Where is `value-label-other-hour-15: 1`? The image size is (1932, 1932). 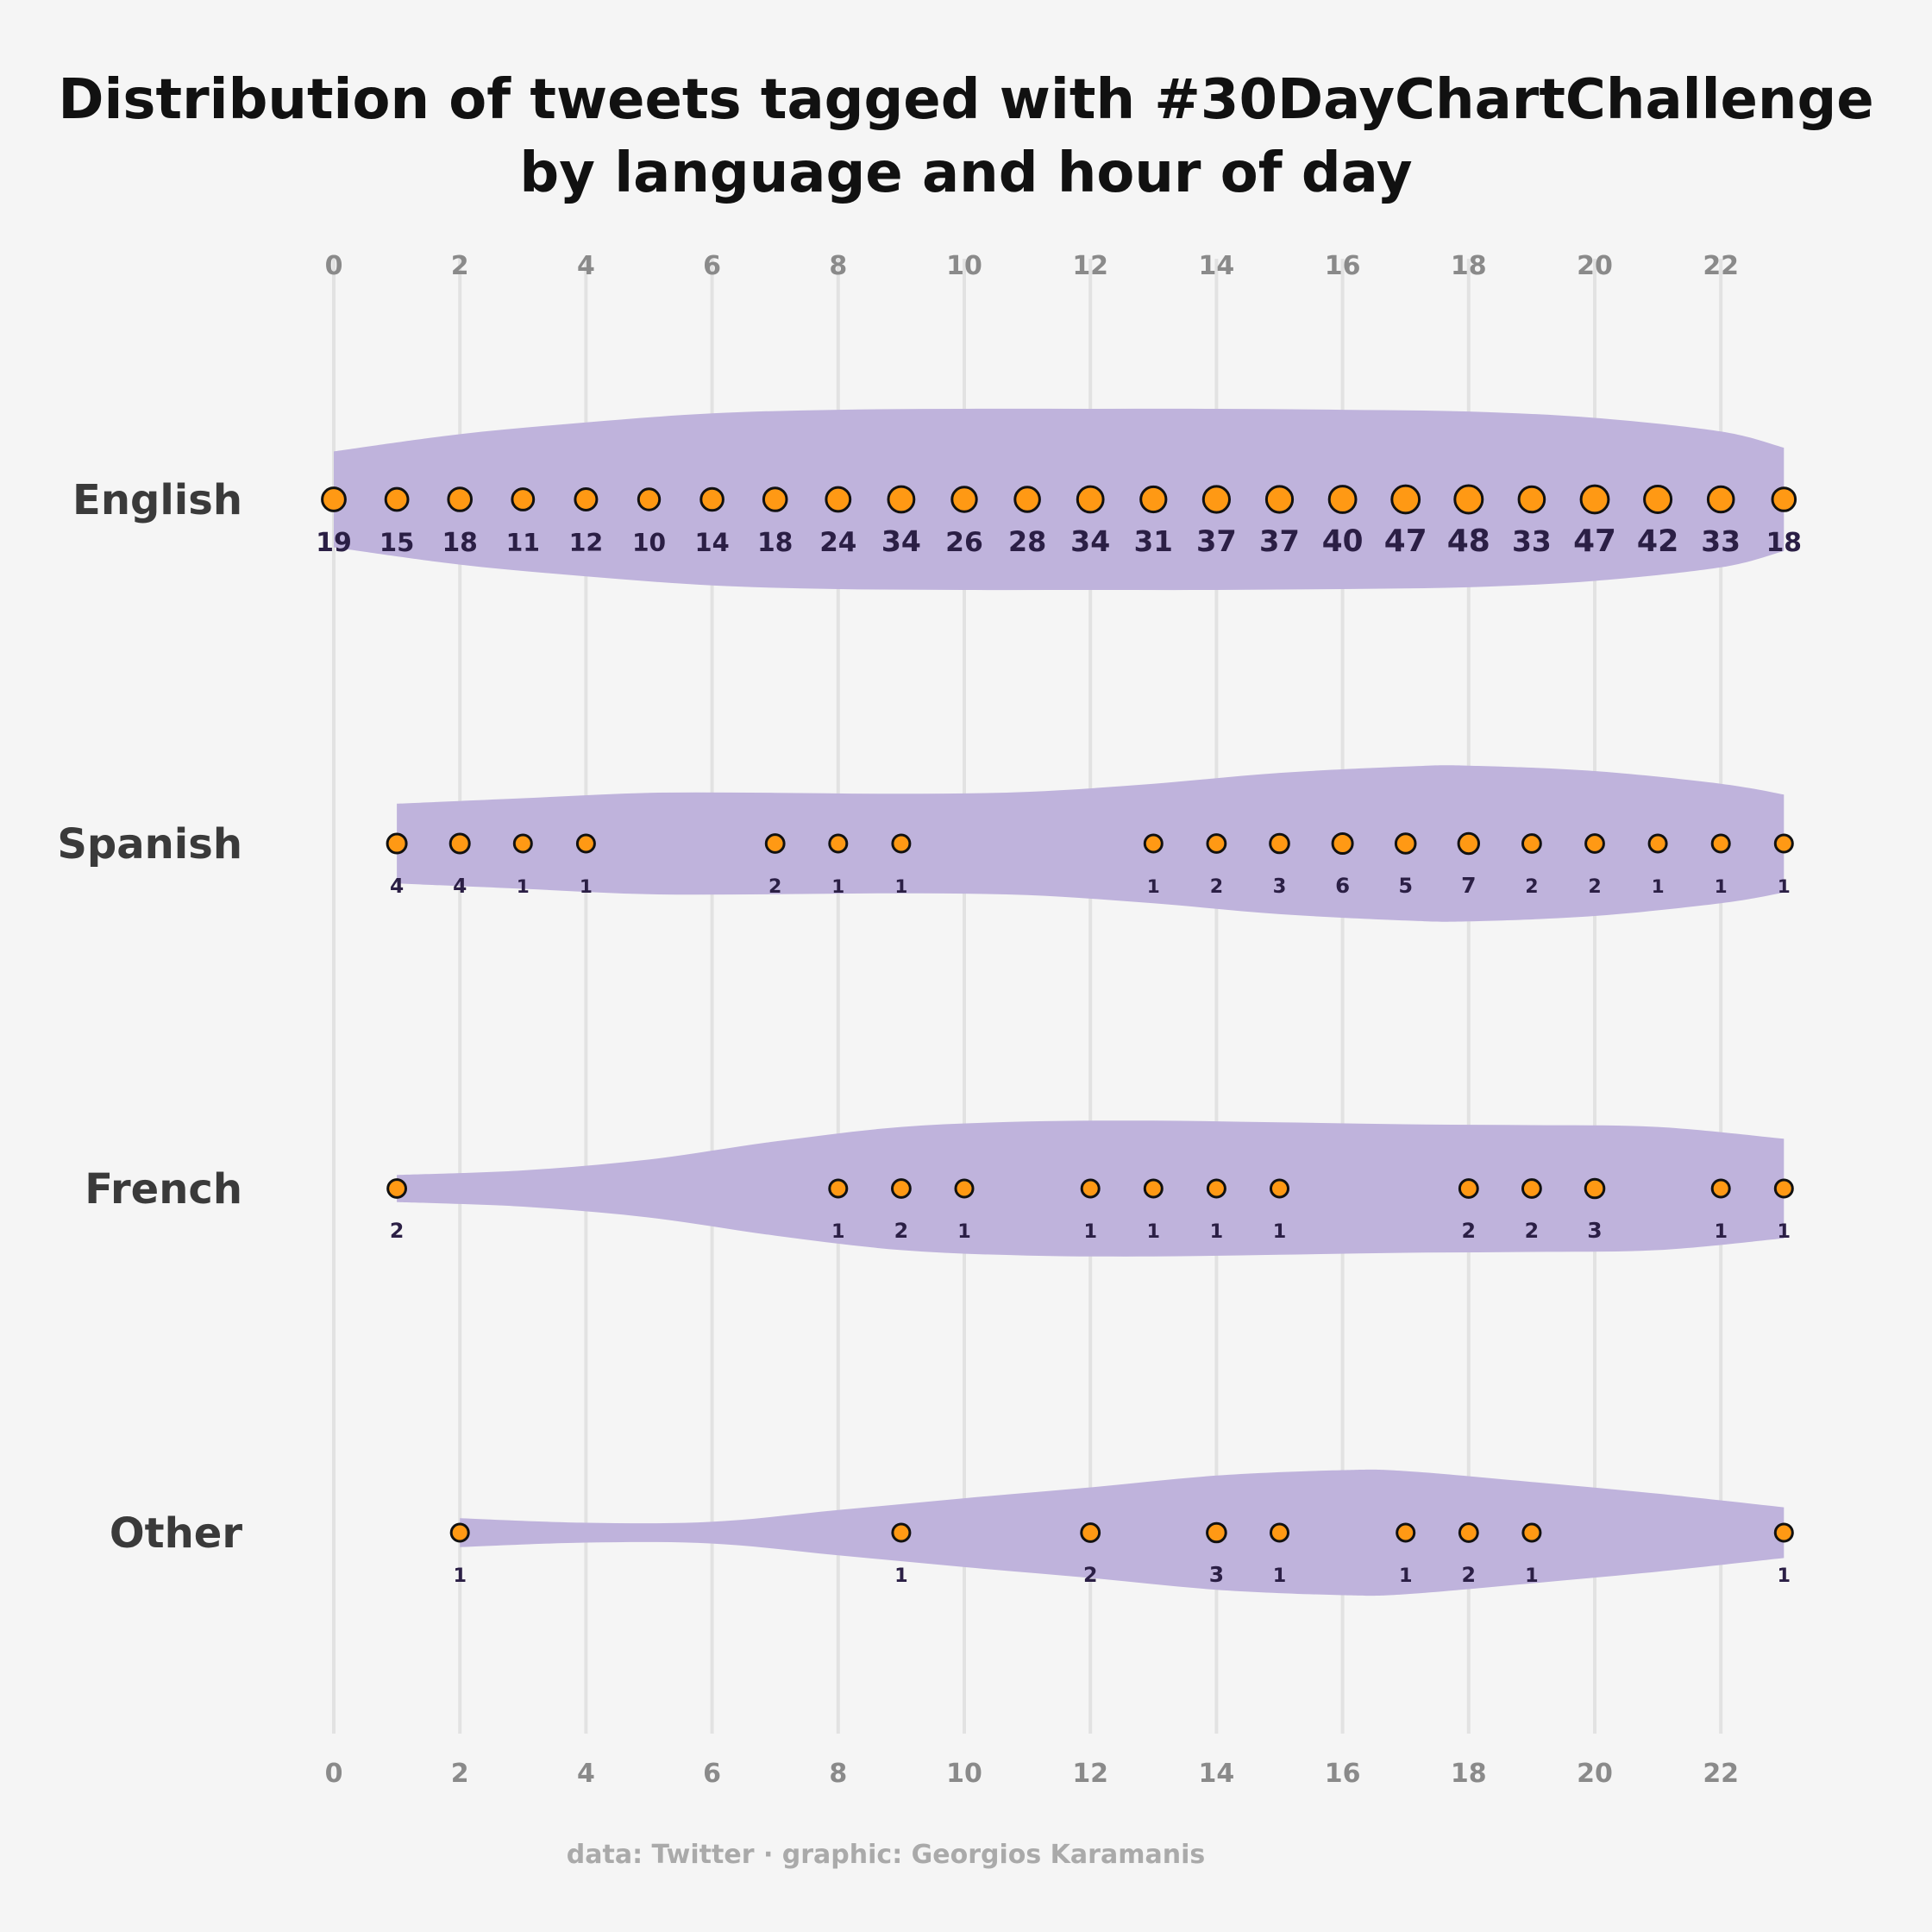 value-label-other-hour-15: 1 is located at coordinates (1280, 1576).